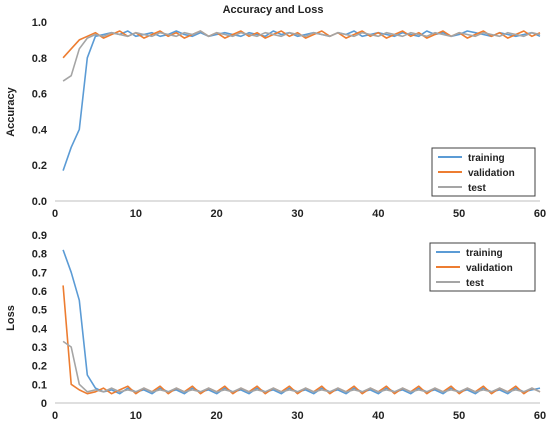 This screenshot has width=550, height=426. What do you see at coordinates (40, 130) in the screenshot?
I see `accuracy-y-tick-label: 0.4` at bounding box center [40, 130].